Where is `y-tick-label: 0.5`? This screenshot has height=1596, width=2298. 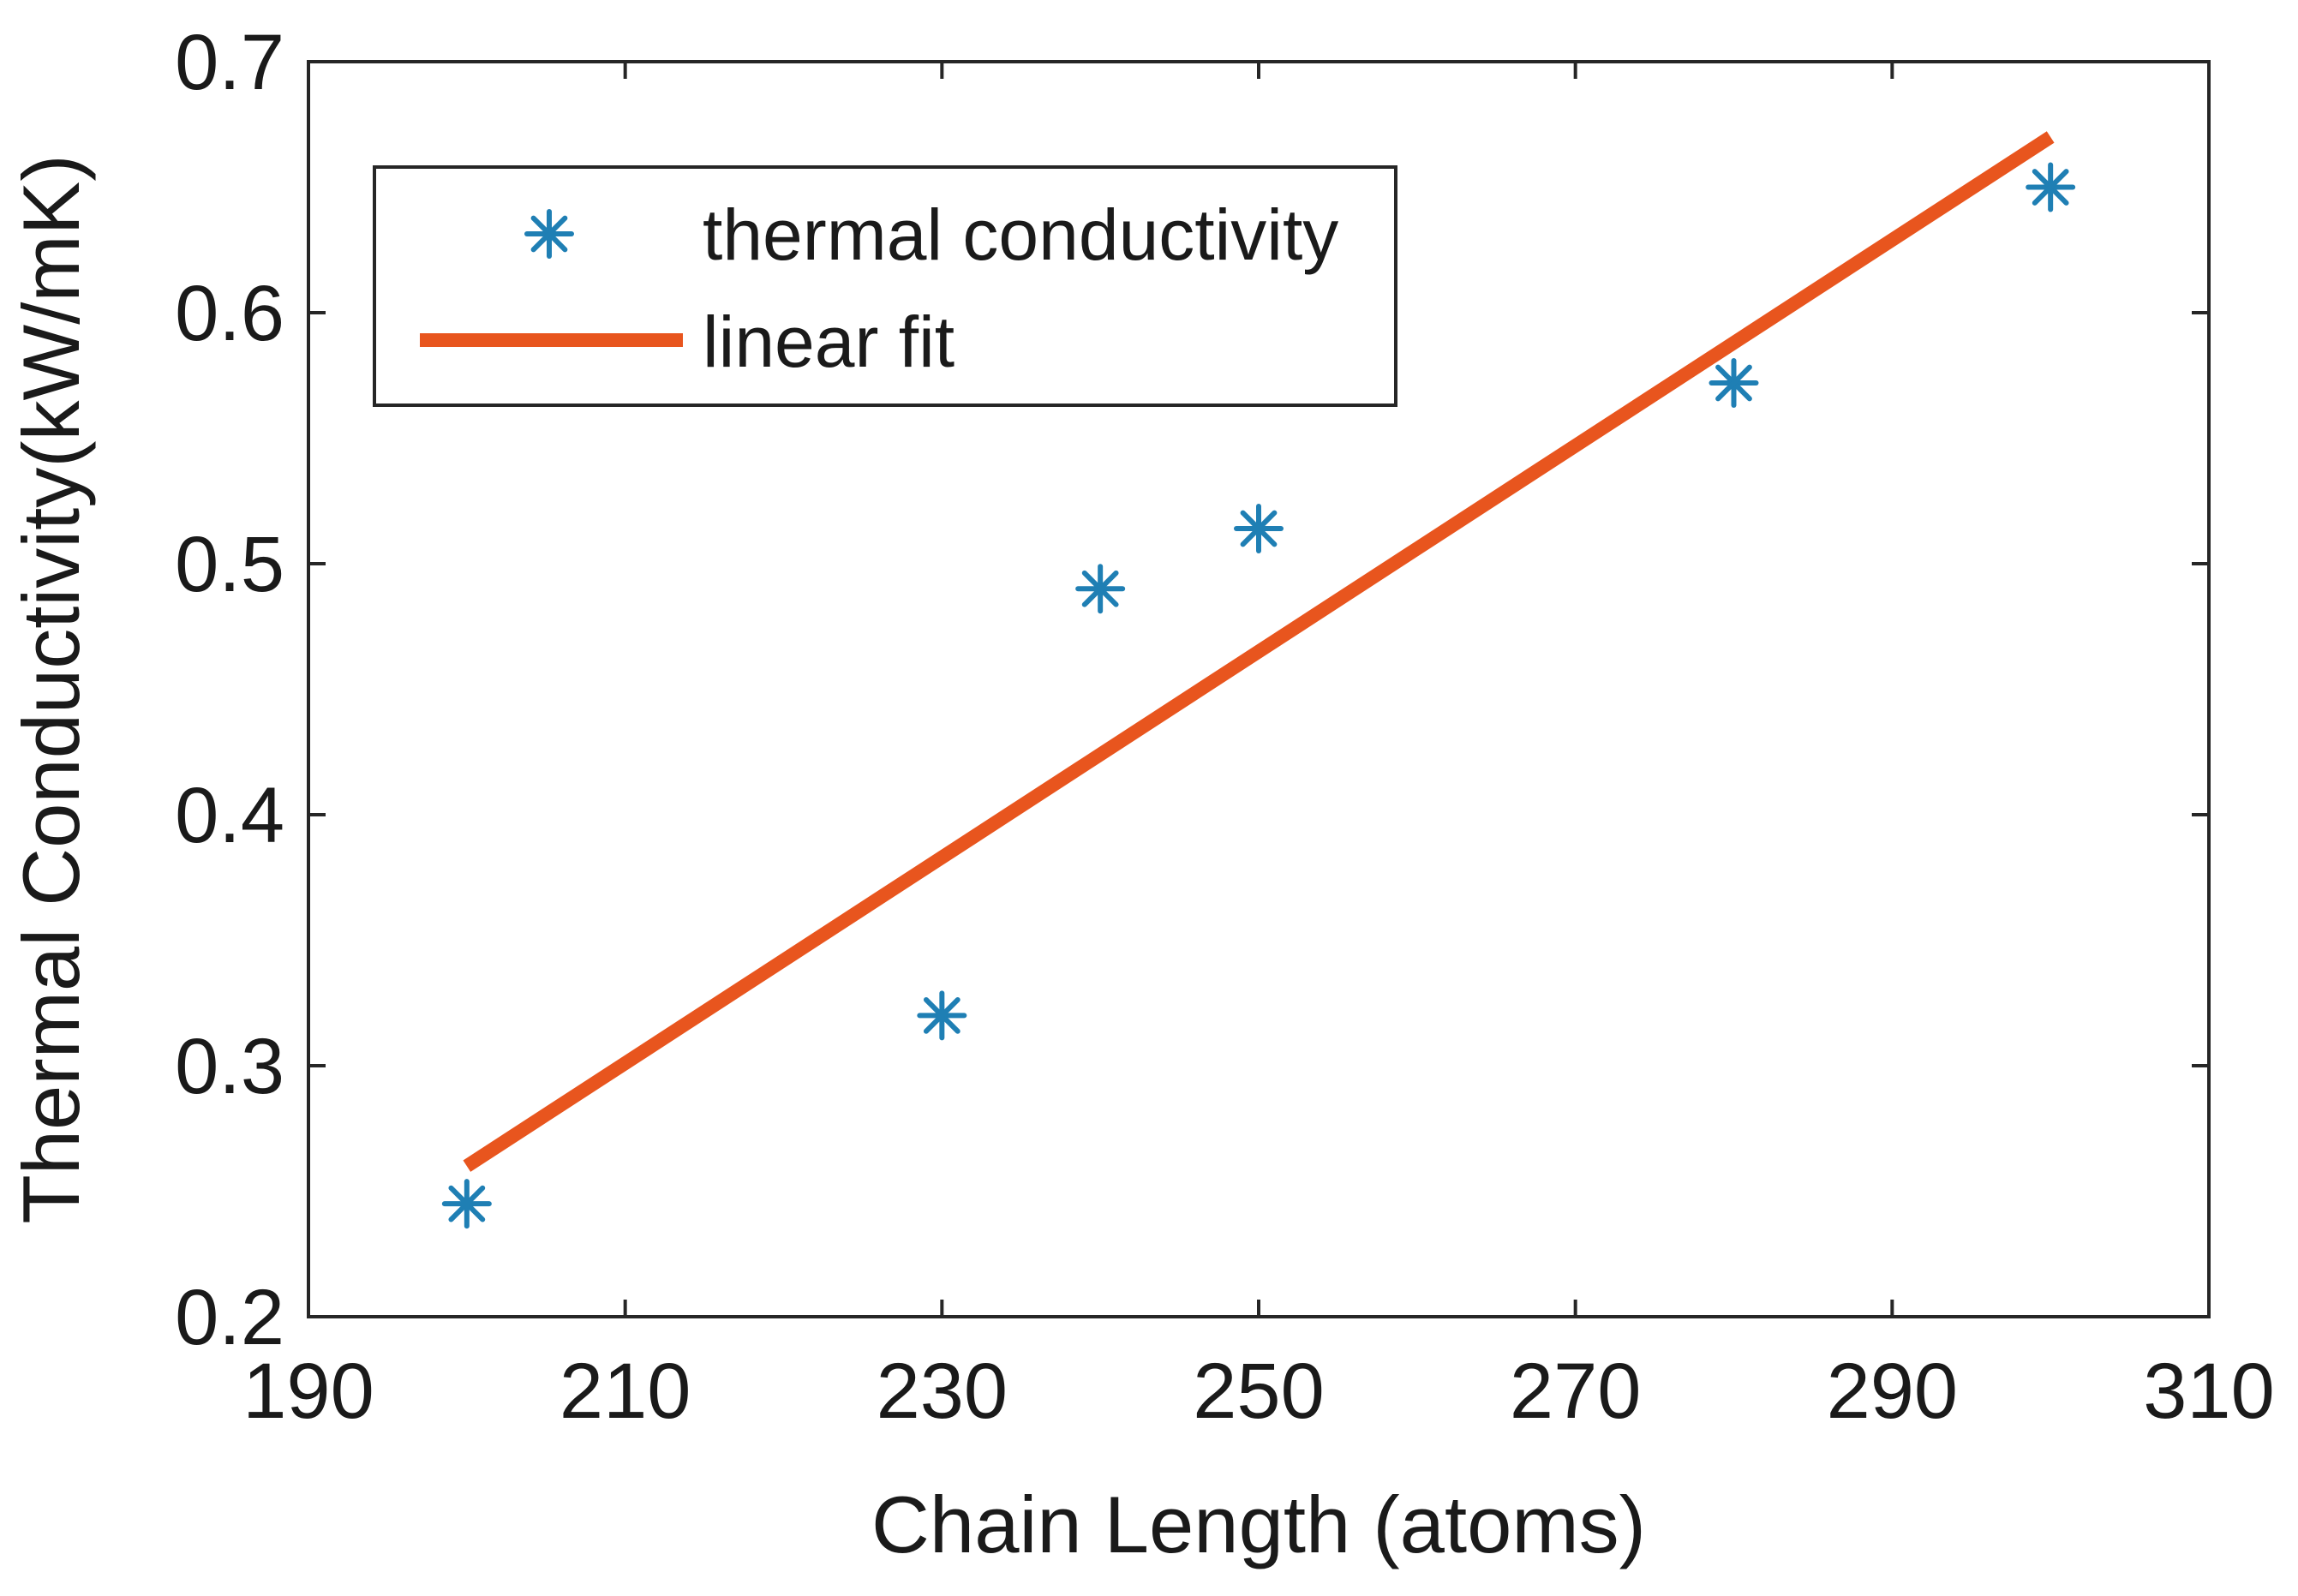
y-tick-label: 0.5 is located at coordinates (229, 564).